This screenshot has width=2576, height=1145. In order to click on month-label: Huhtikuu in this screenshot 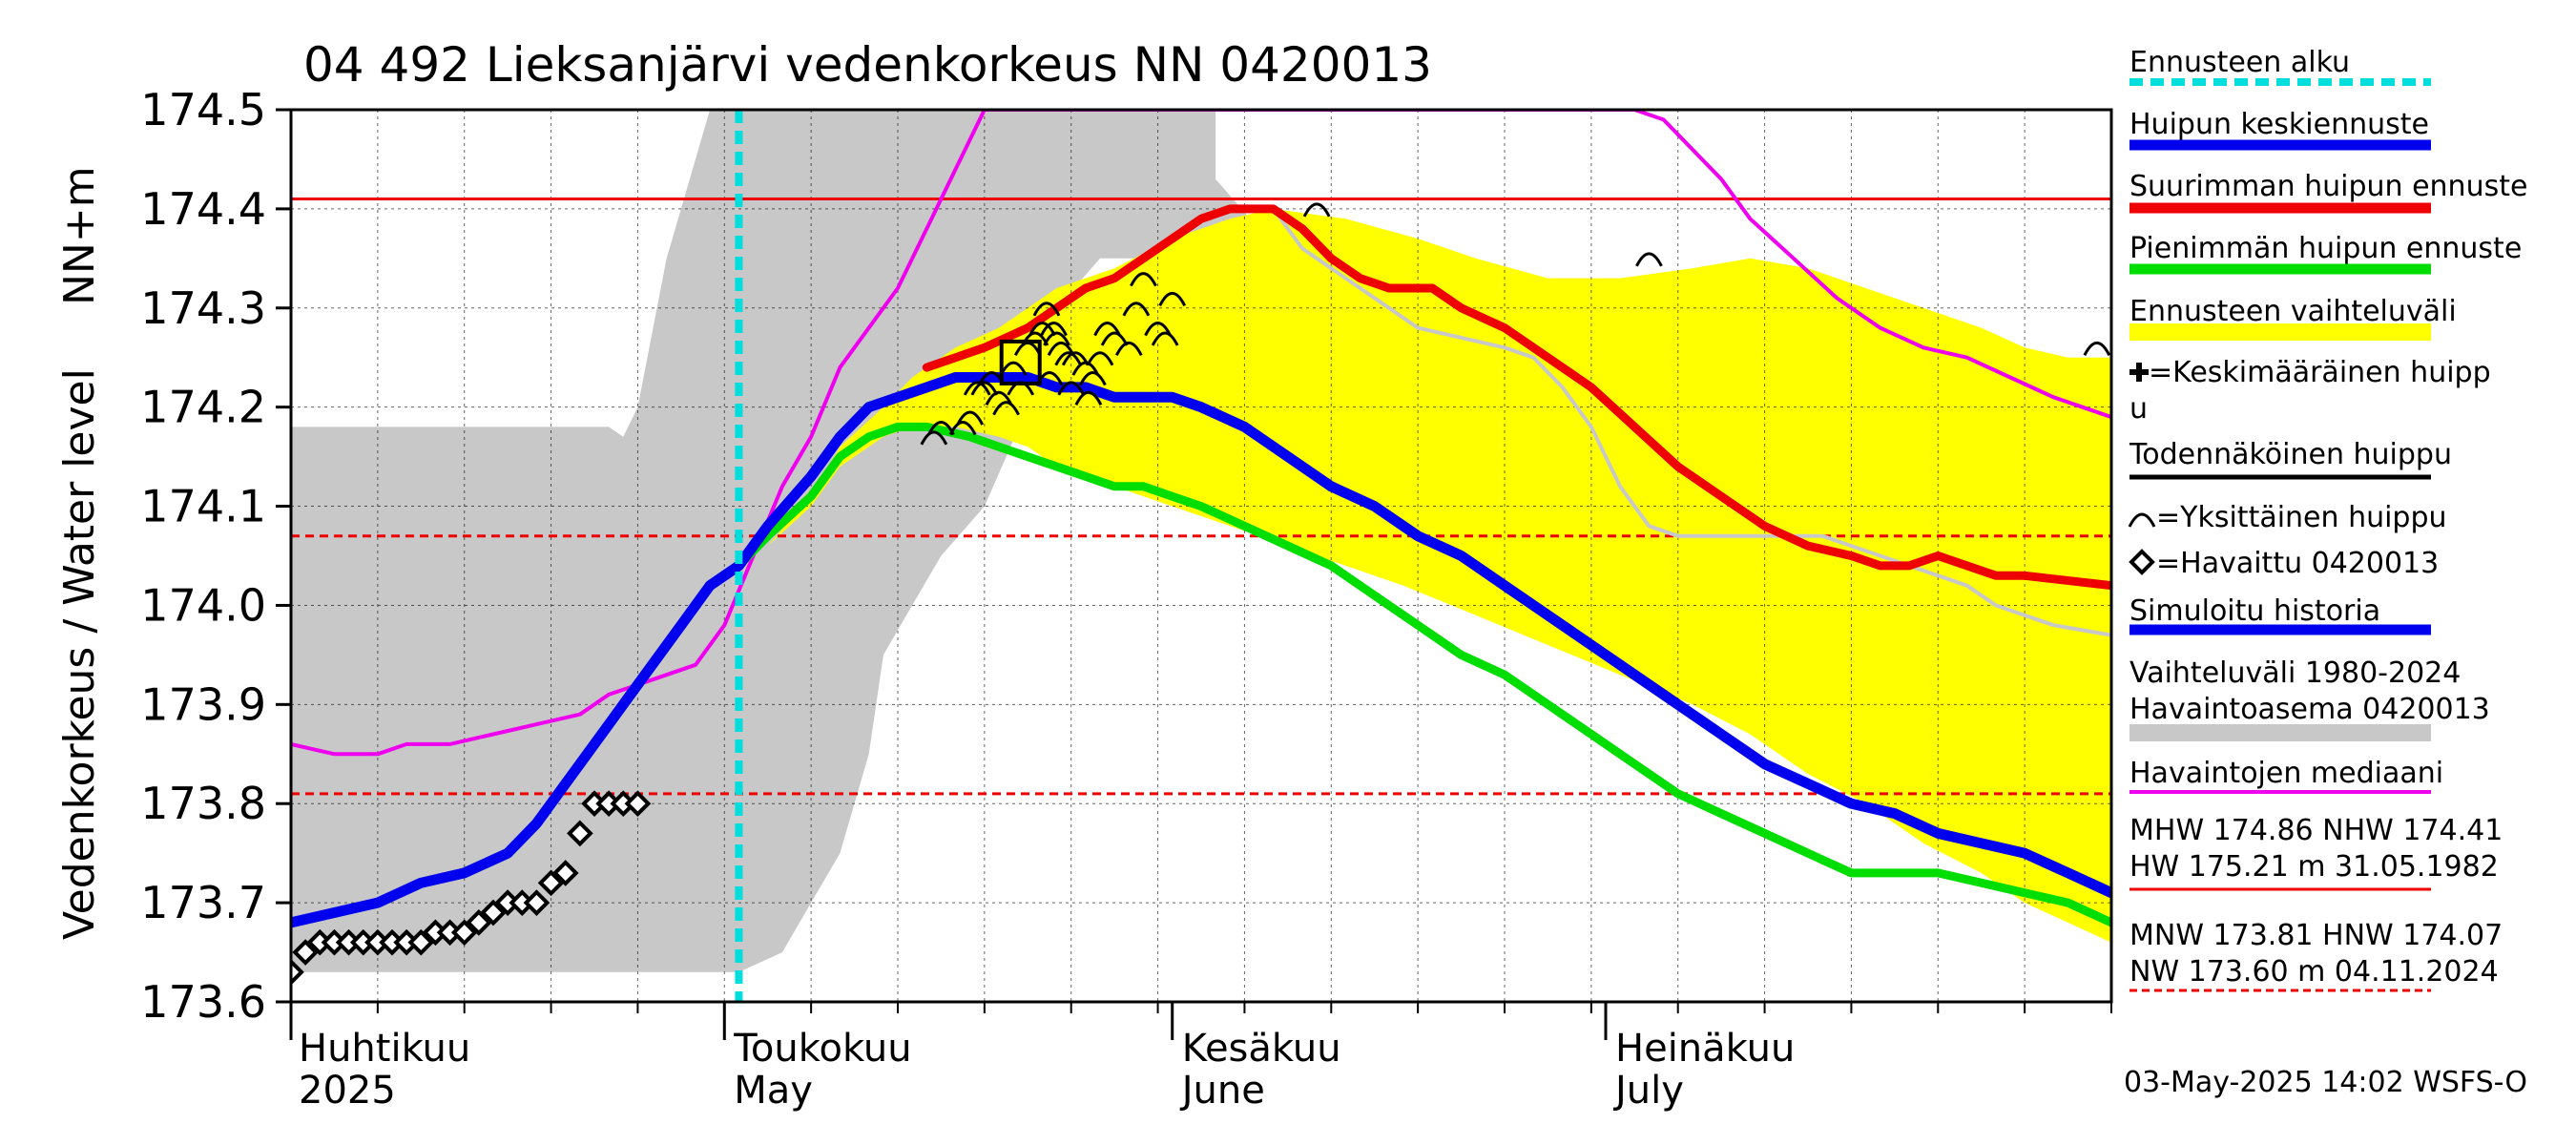, I will do `click(384, 1049)`.